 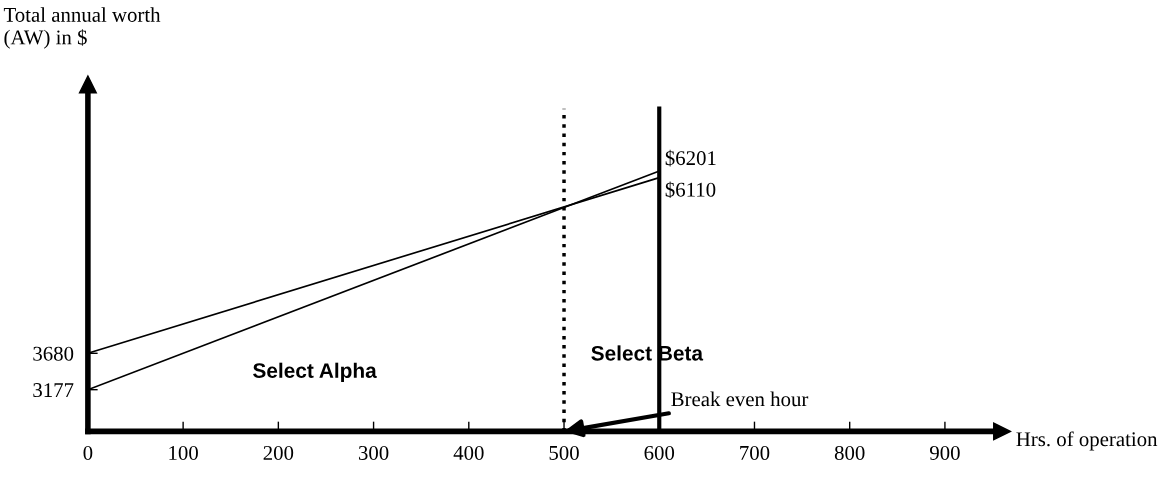 I want to click on annotation: Break even hour, so click(x=740, y=399).